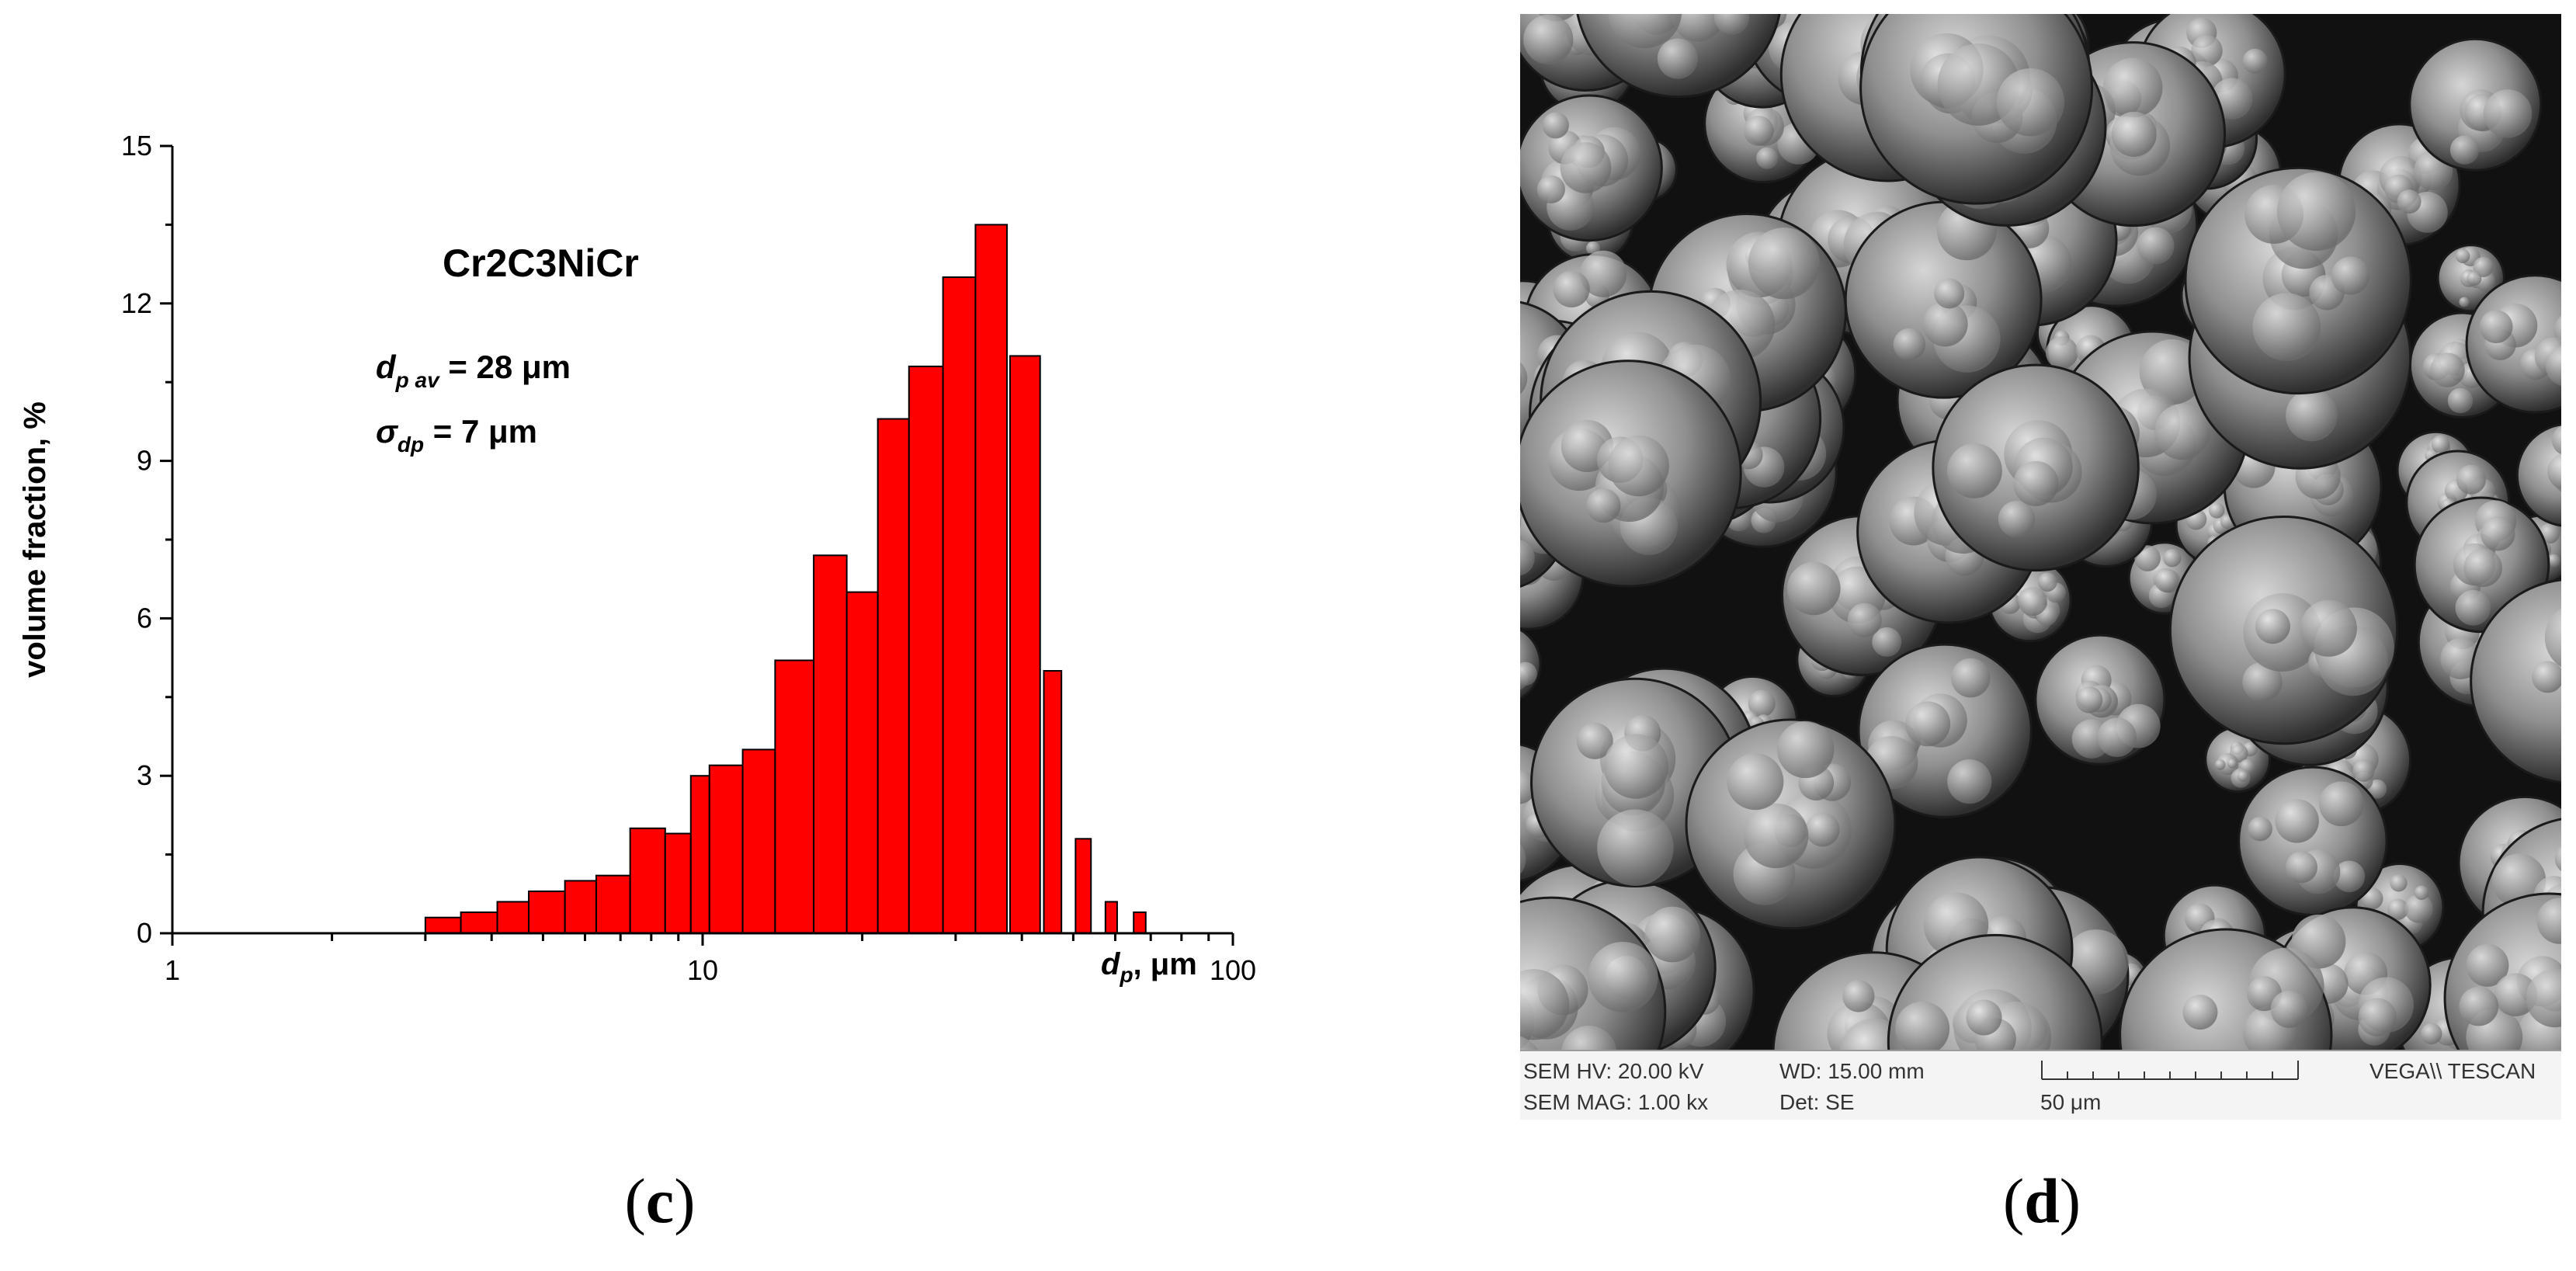  I want to click on x-tick-label: 10, so click(702, 970).